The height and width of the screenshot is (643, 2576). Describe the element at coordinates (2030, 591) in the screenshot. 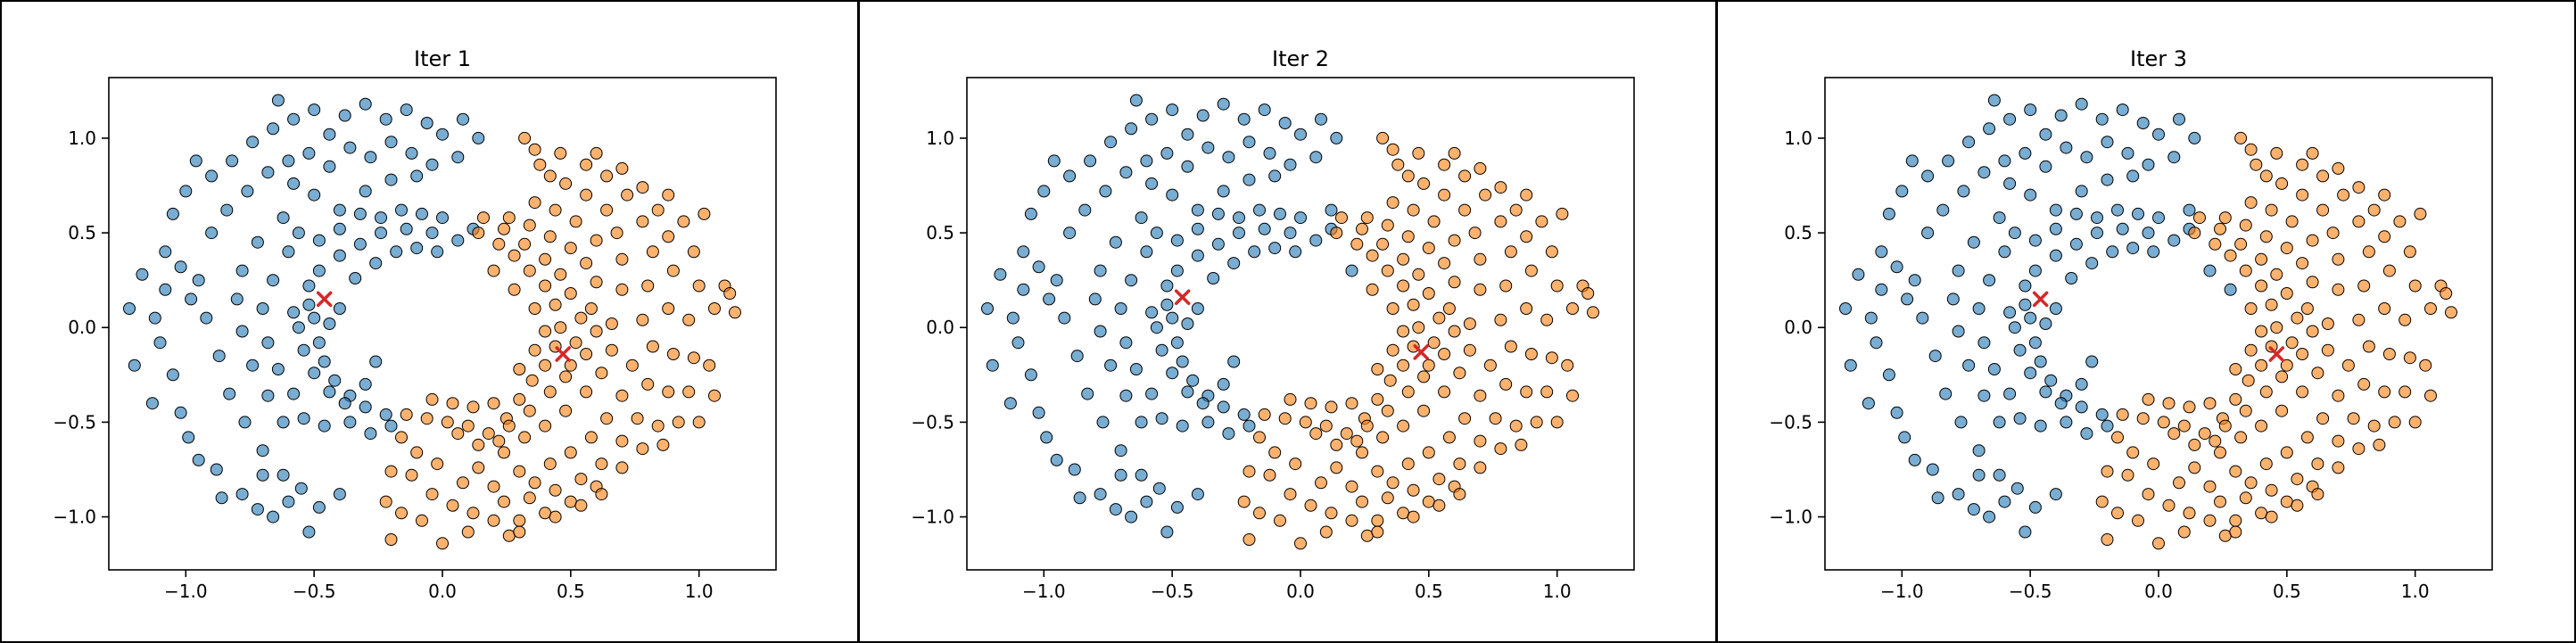

I see `x-tick-label: −0.5` at that location.